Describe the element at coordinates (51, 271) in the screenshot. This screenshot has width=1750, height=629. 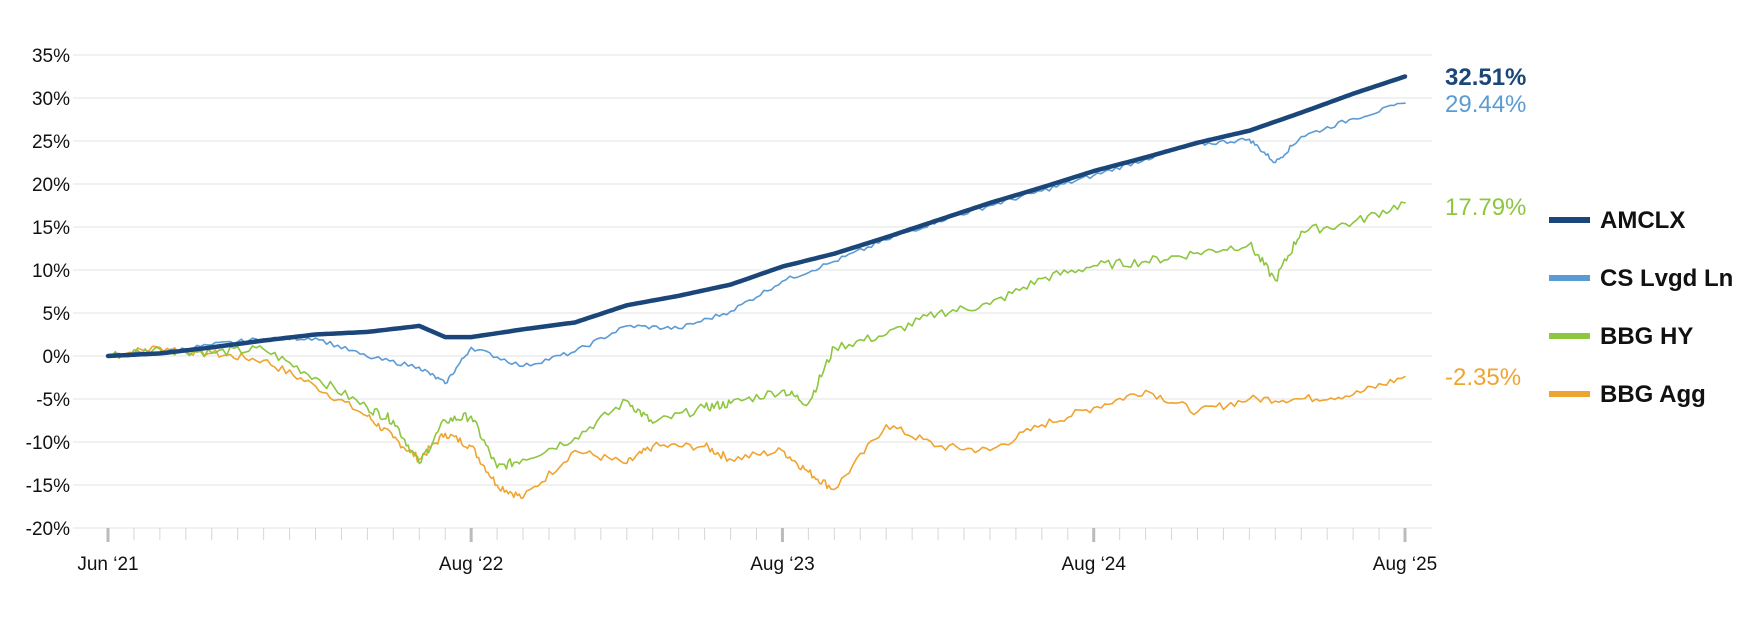
I see `y-tick-label: 10%` at that location.